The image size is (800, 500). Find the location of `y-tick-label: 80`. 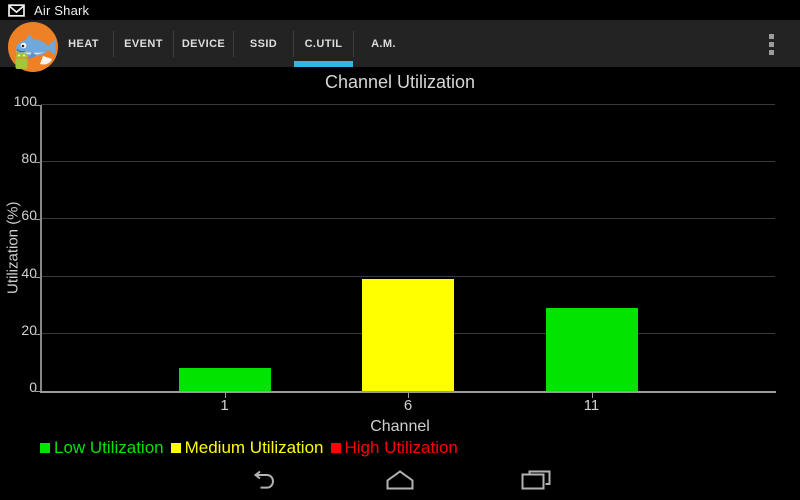

y-tick-label: 80 is located at coordinates (29, 158).